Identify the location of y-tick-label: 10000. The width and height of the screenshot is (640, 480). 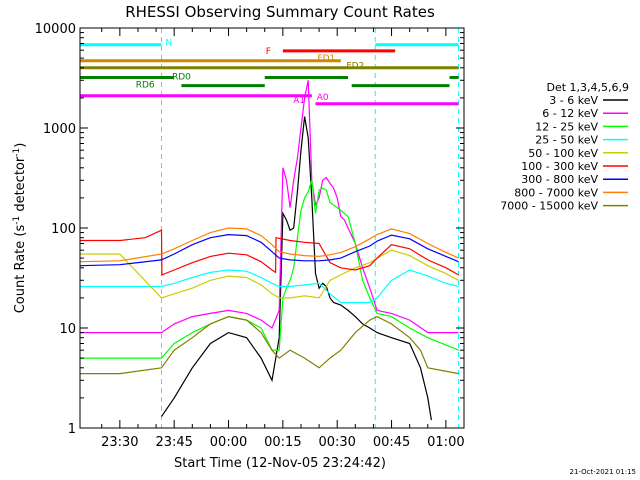
(55, 29).